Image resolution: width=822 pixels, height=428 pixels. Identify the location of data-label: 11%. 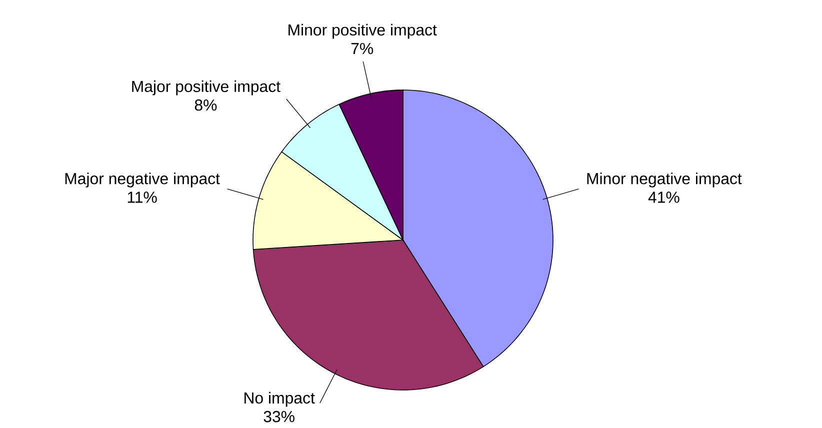
(142, 197).